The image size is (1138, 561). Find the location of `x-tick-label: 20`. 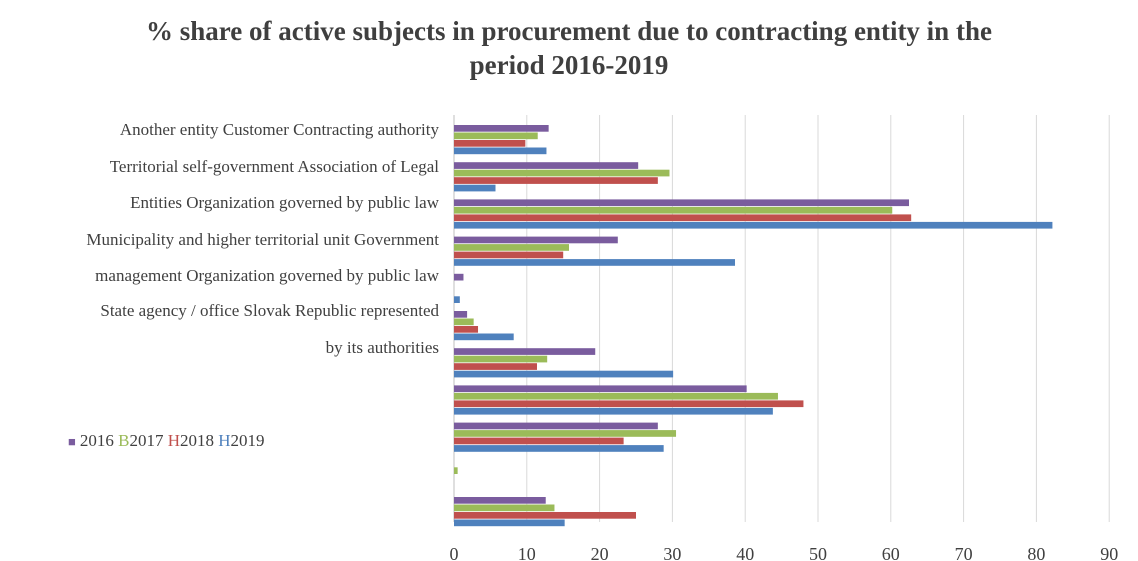

x-tick-label: 20 is located at coordinates (600, 552).